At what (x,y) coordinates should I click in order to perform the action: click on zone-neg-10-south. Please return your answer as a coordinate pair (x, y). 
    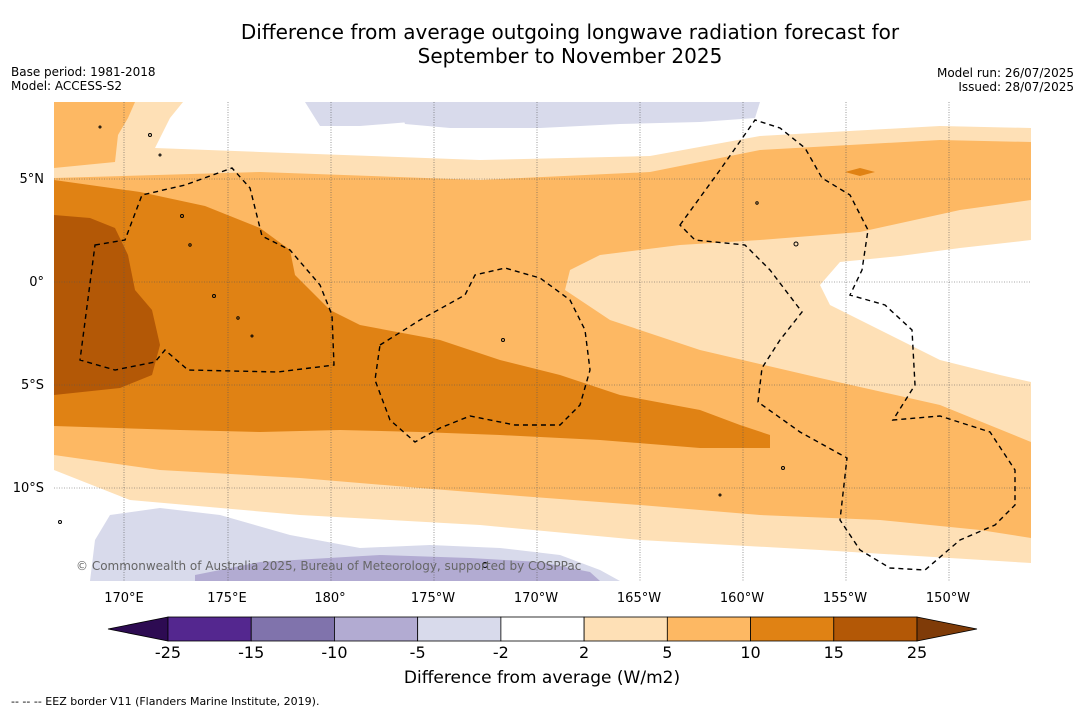
    Looking at the image, I should click on (397, 568).